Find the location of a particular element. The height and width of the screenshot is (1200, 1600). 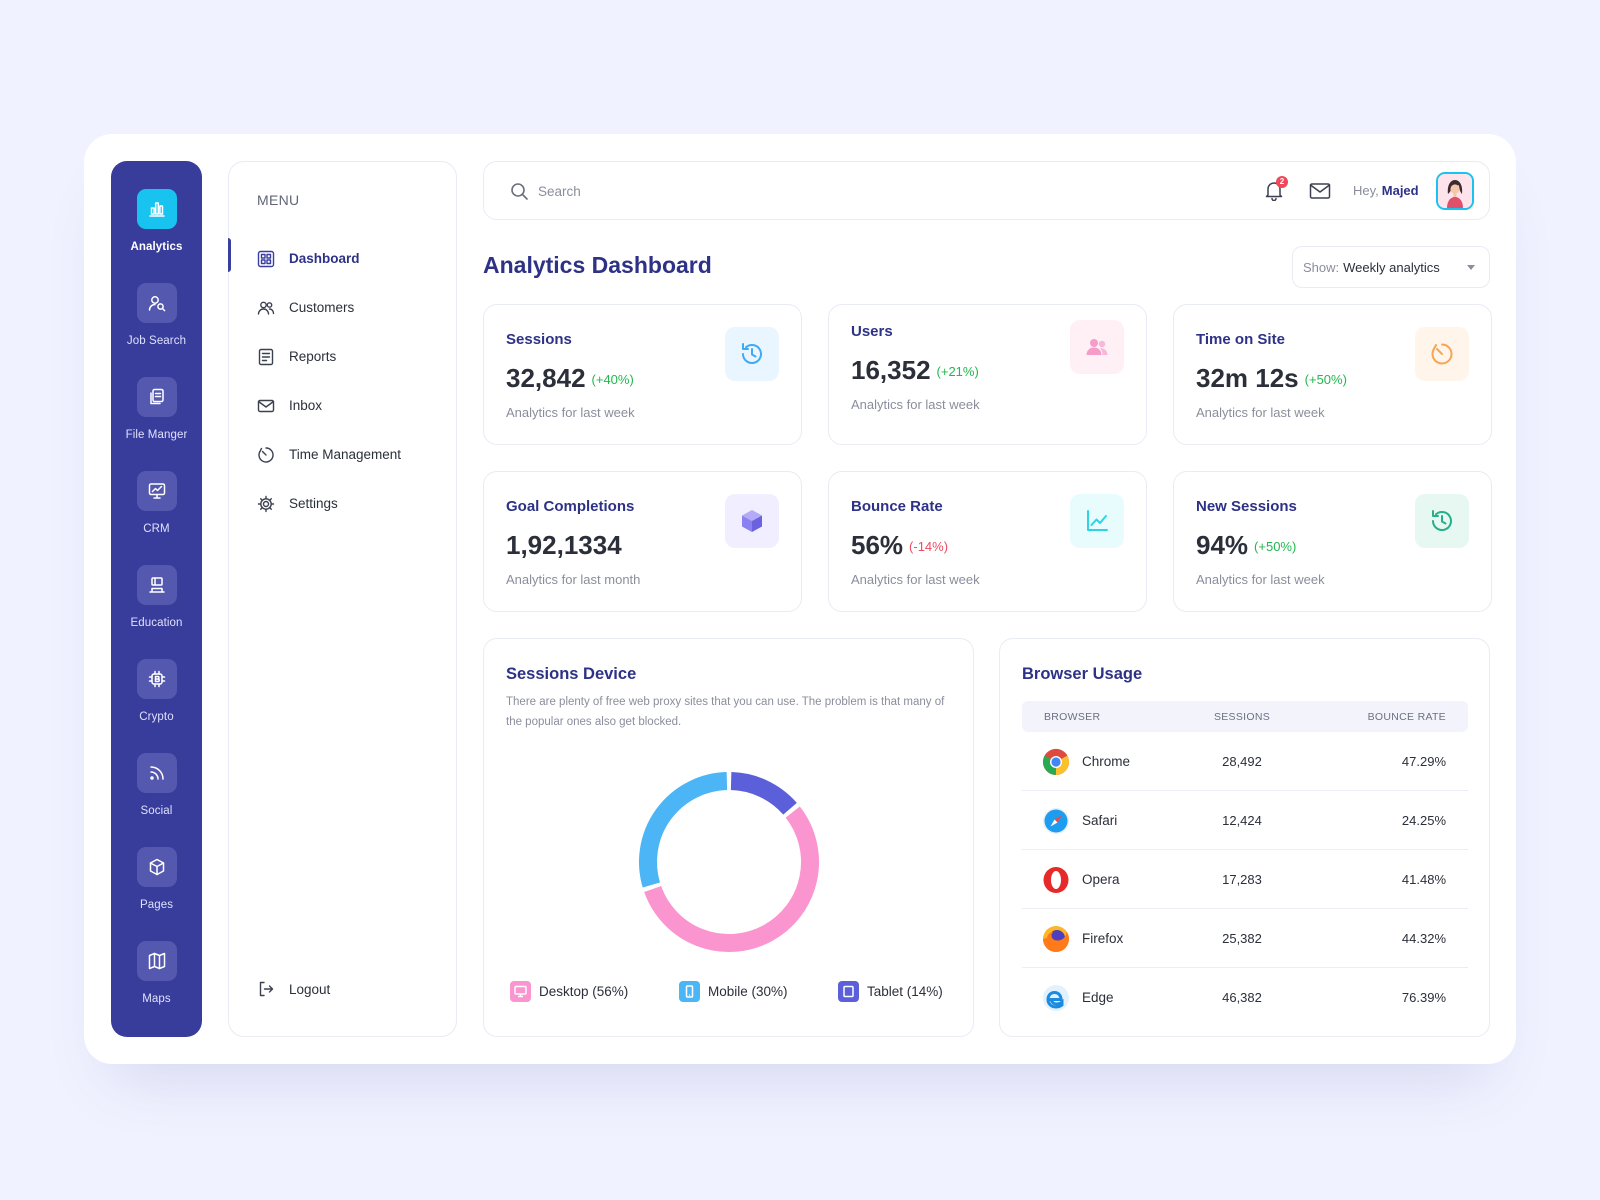

card-number: 32m 12s is located at coordinates (1247, 378).